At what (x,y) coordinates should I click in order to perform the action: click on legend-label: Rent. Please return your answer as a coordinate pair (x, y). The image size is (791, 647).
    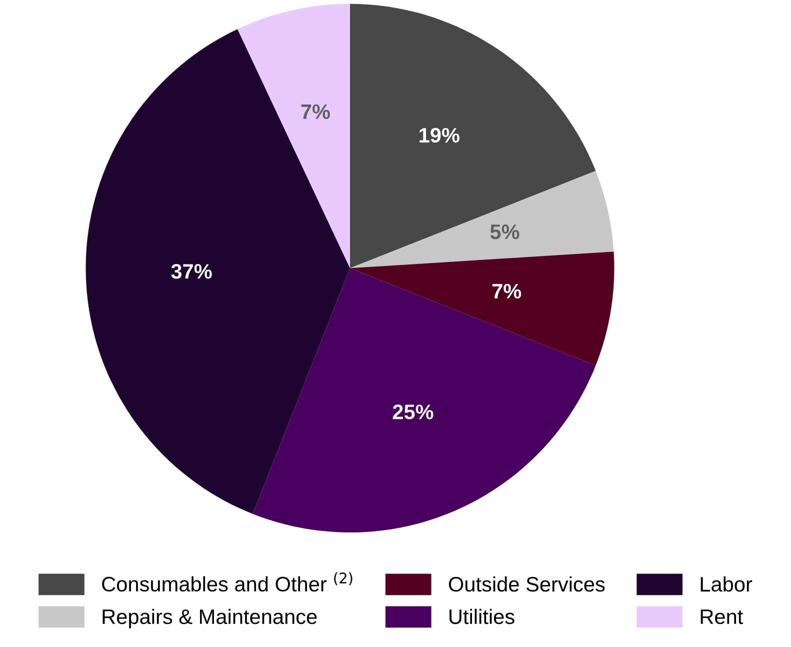
    Looking at the image, I should click on (722, 617).